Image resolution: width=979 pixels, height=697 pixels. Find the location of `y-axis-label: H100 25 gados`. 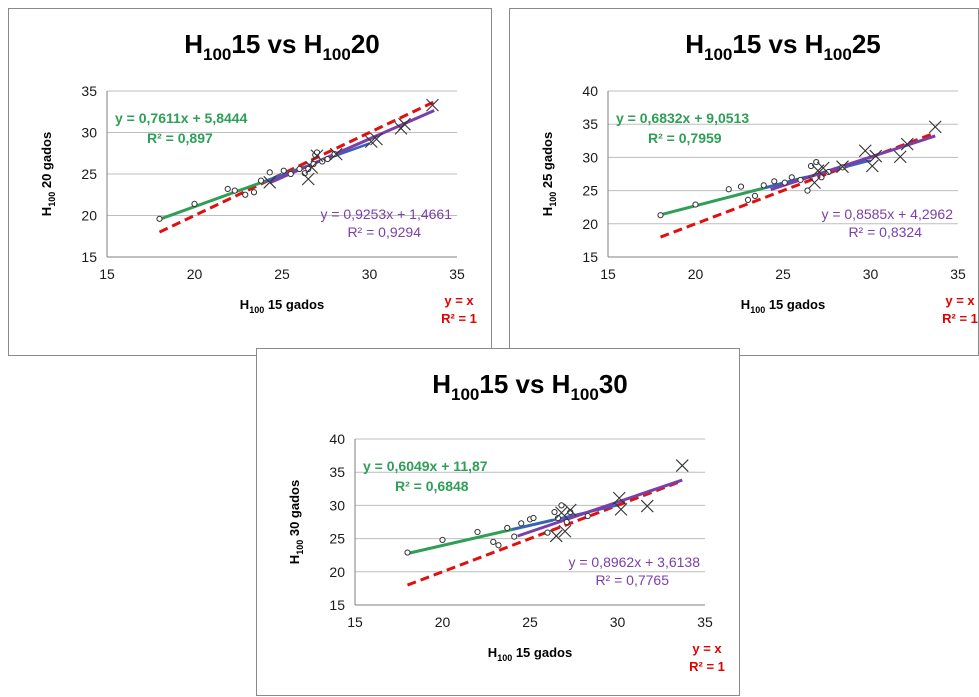

y-axis-label: H100 25 gados is located at coordinates (549, 174).